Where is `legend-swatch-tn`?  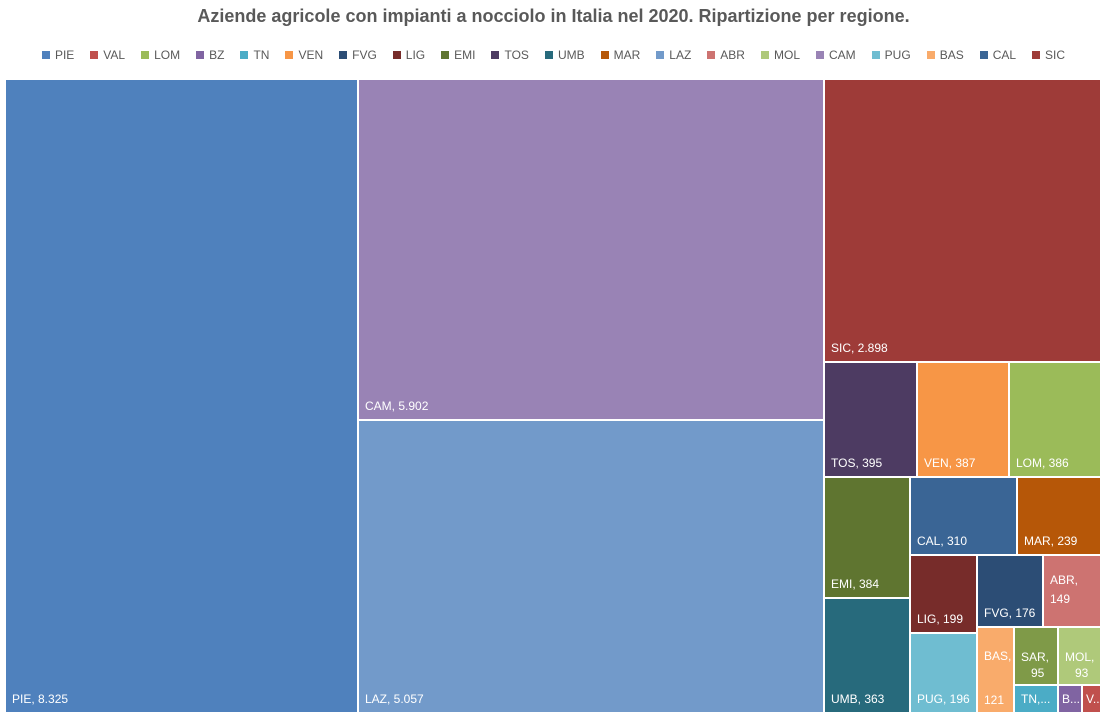
legend-swatch-tn is located at coordinates (244, 55).